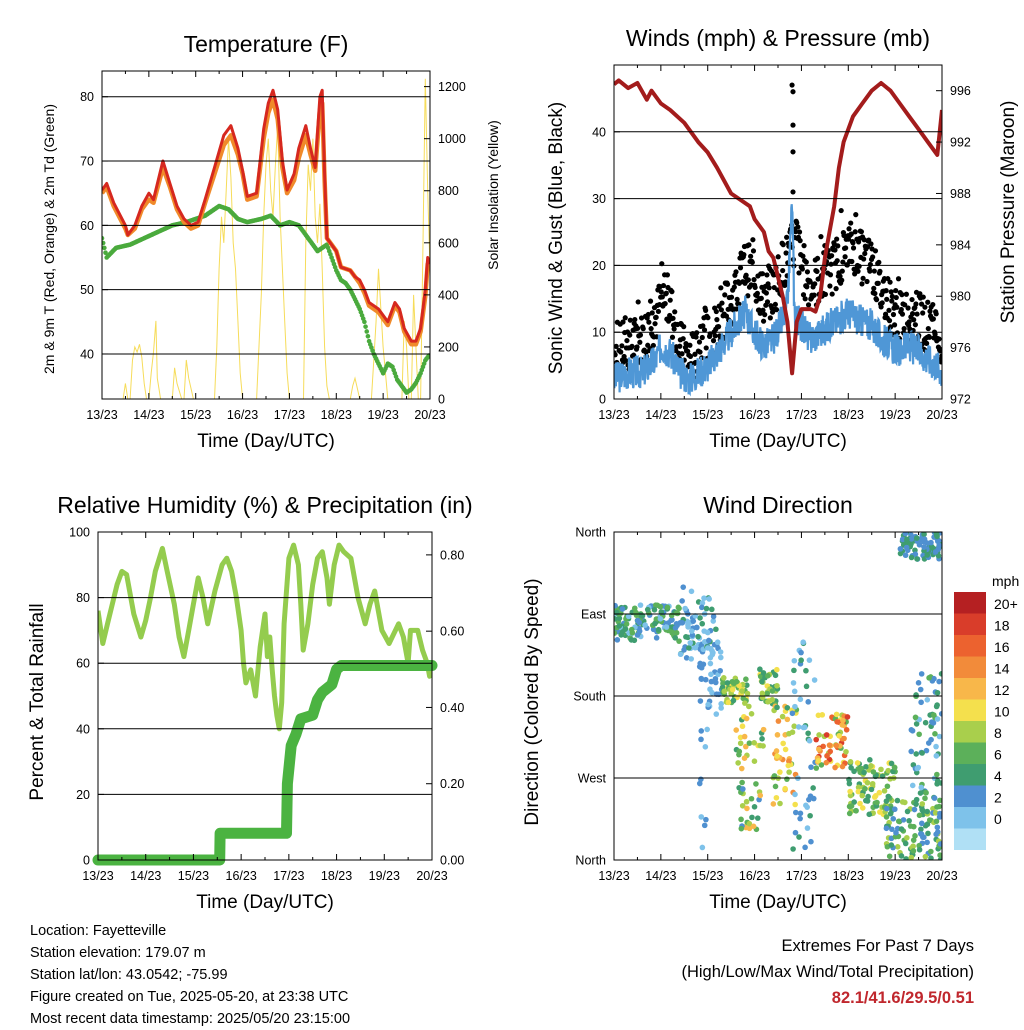  Describe the element at coordinates (431, 876) in the screenshot. I see `x-tick-label: 20/23` at that location.